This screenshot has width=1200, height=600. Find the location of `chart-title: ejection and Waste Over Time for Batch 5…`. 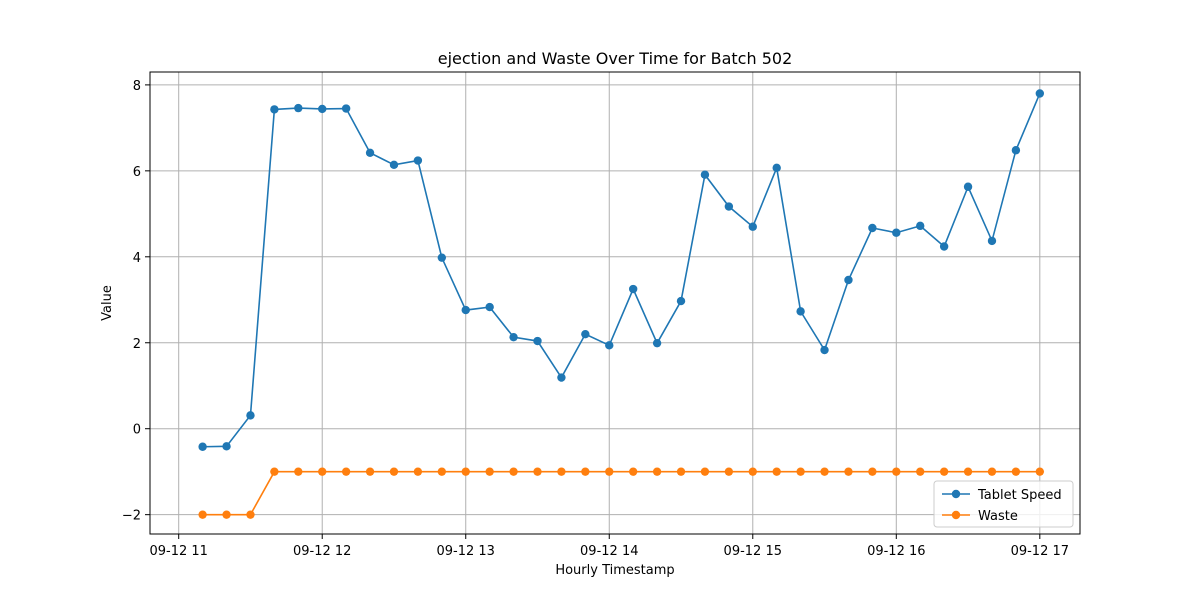

chart-title: ejection and Waste Over Time for Batch 5… is located at coordinates (615, 58).